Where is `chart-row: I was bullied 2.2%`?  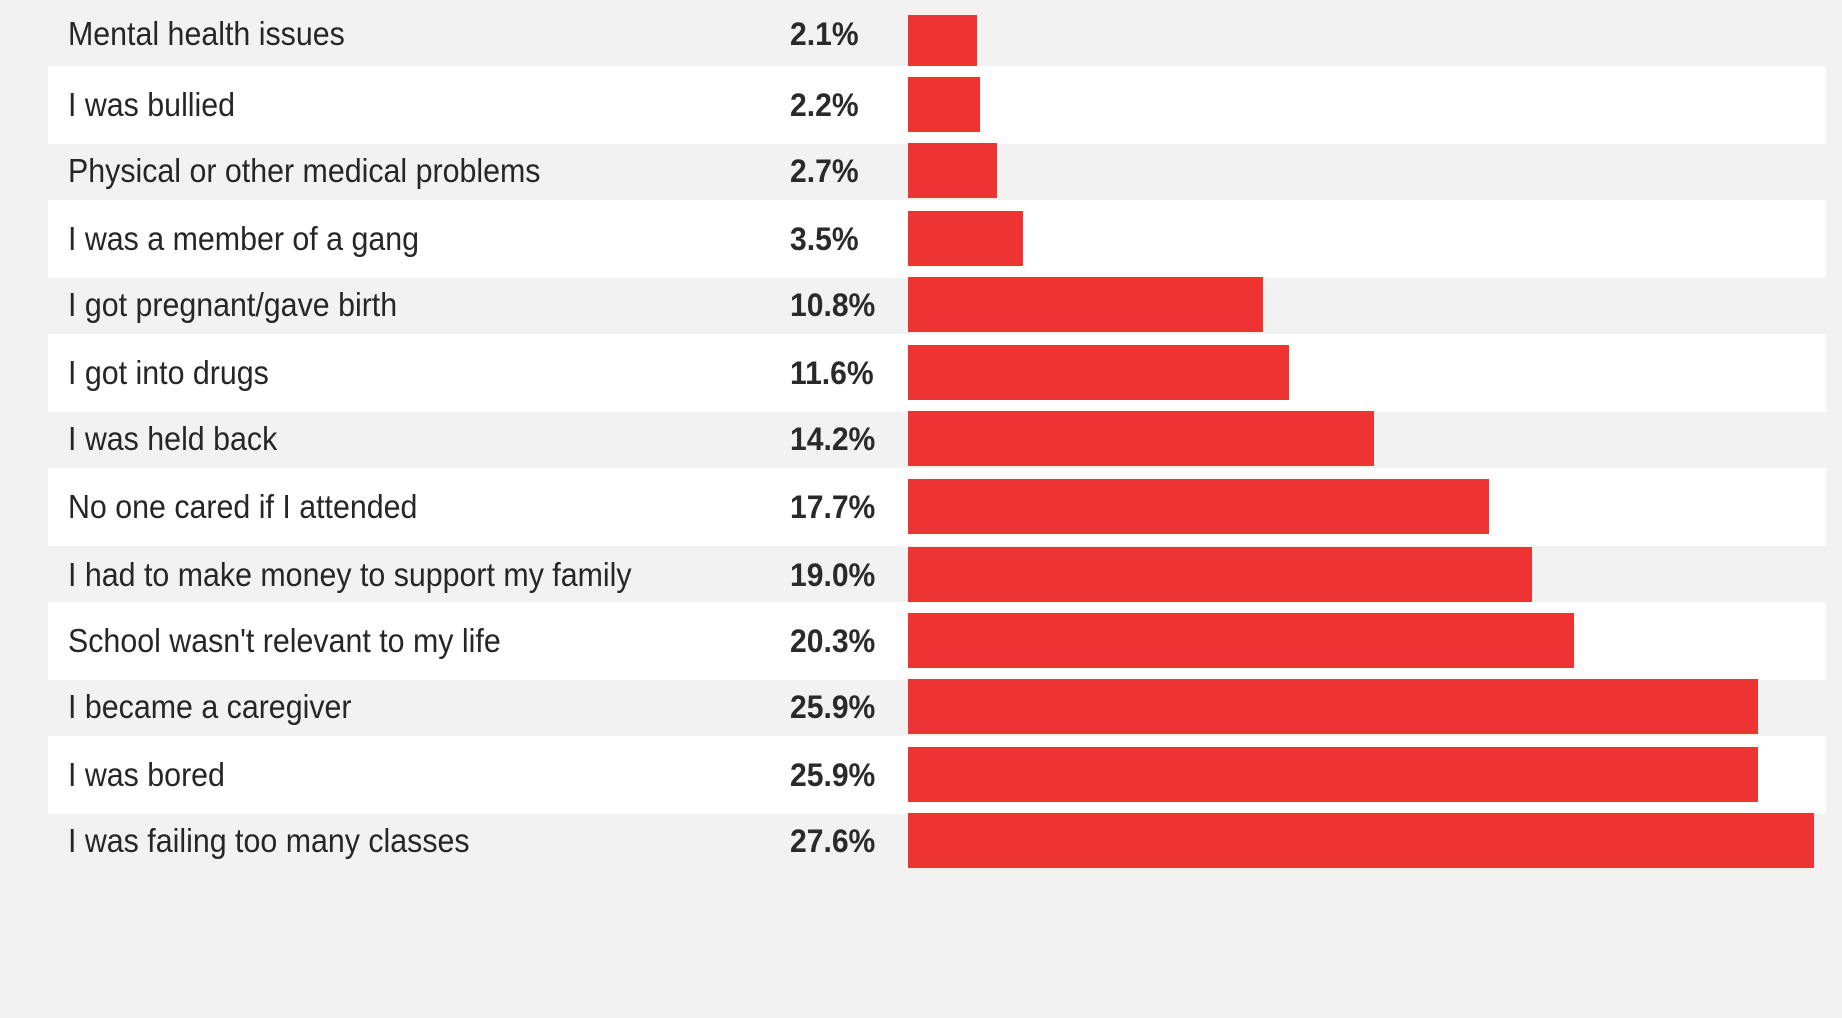
chart-row: I was bullied 2.2% is located at coordinates (937, 105).